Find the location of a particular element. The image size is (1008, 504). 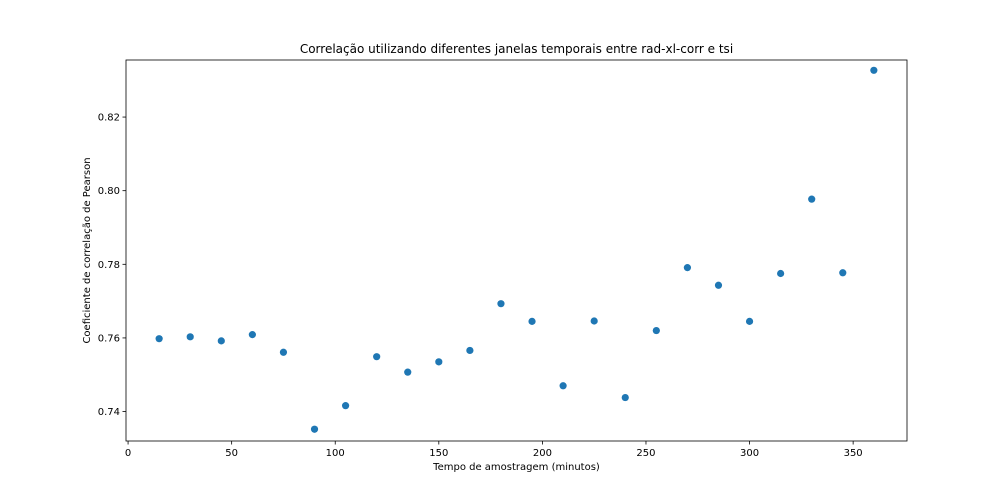

x-tick-label: 250 is located at coordinates (645, 453).